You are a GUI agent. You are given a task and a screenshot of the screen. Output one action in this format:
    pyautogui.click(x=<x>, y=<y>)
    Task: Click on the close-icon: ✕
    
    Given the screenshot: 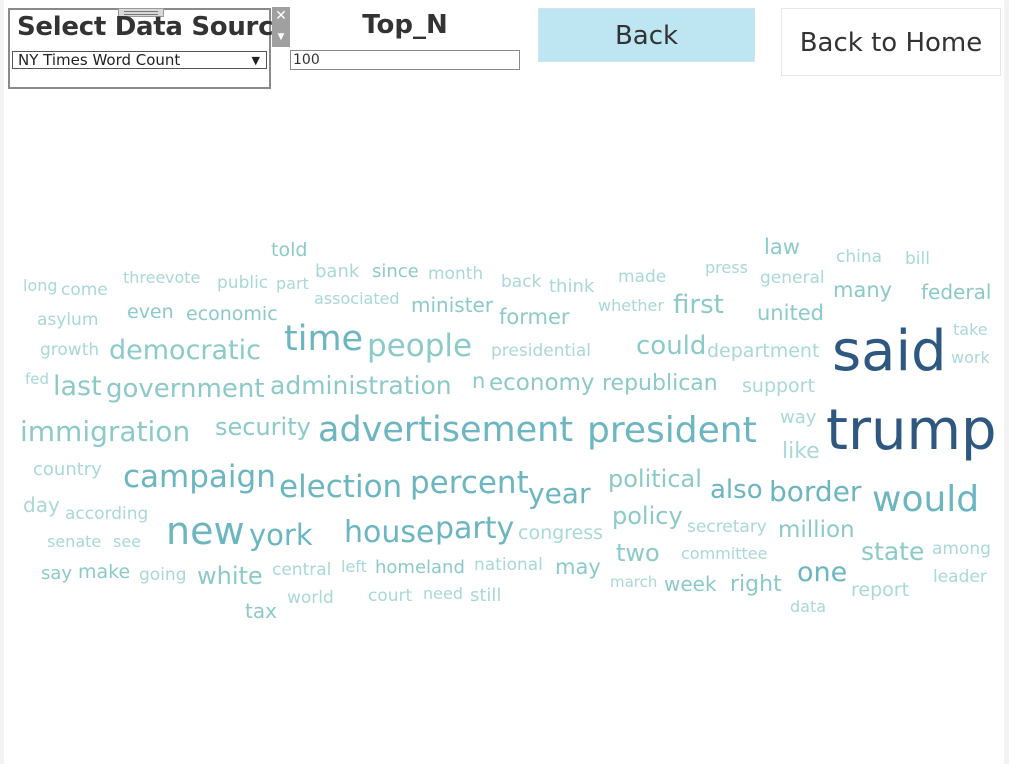 What is the action you would take?
    pyautogui.click(x=281, y=16)
    